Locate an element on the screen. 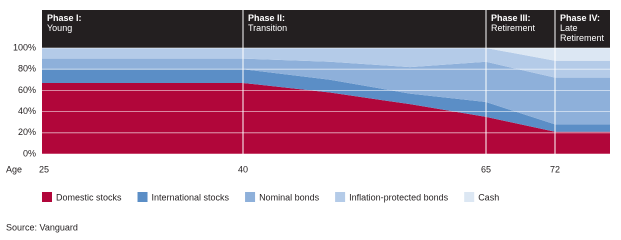  y-tick-label: 40% is located at coordinates (27, 111).